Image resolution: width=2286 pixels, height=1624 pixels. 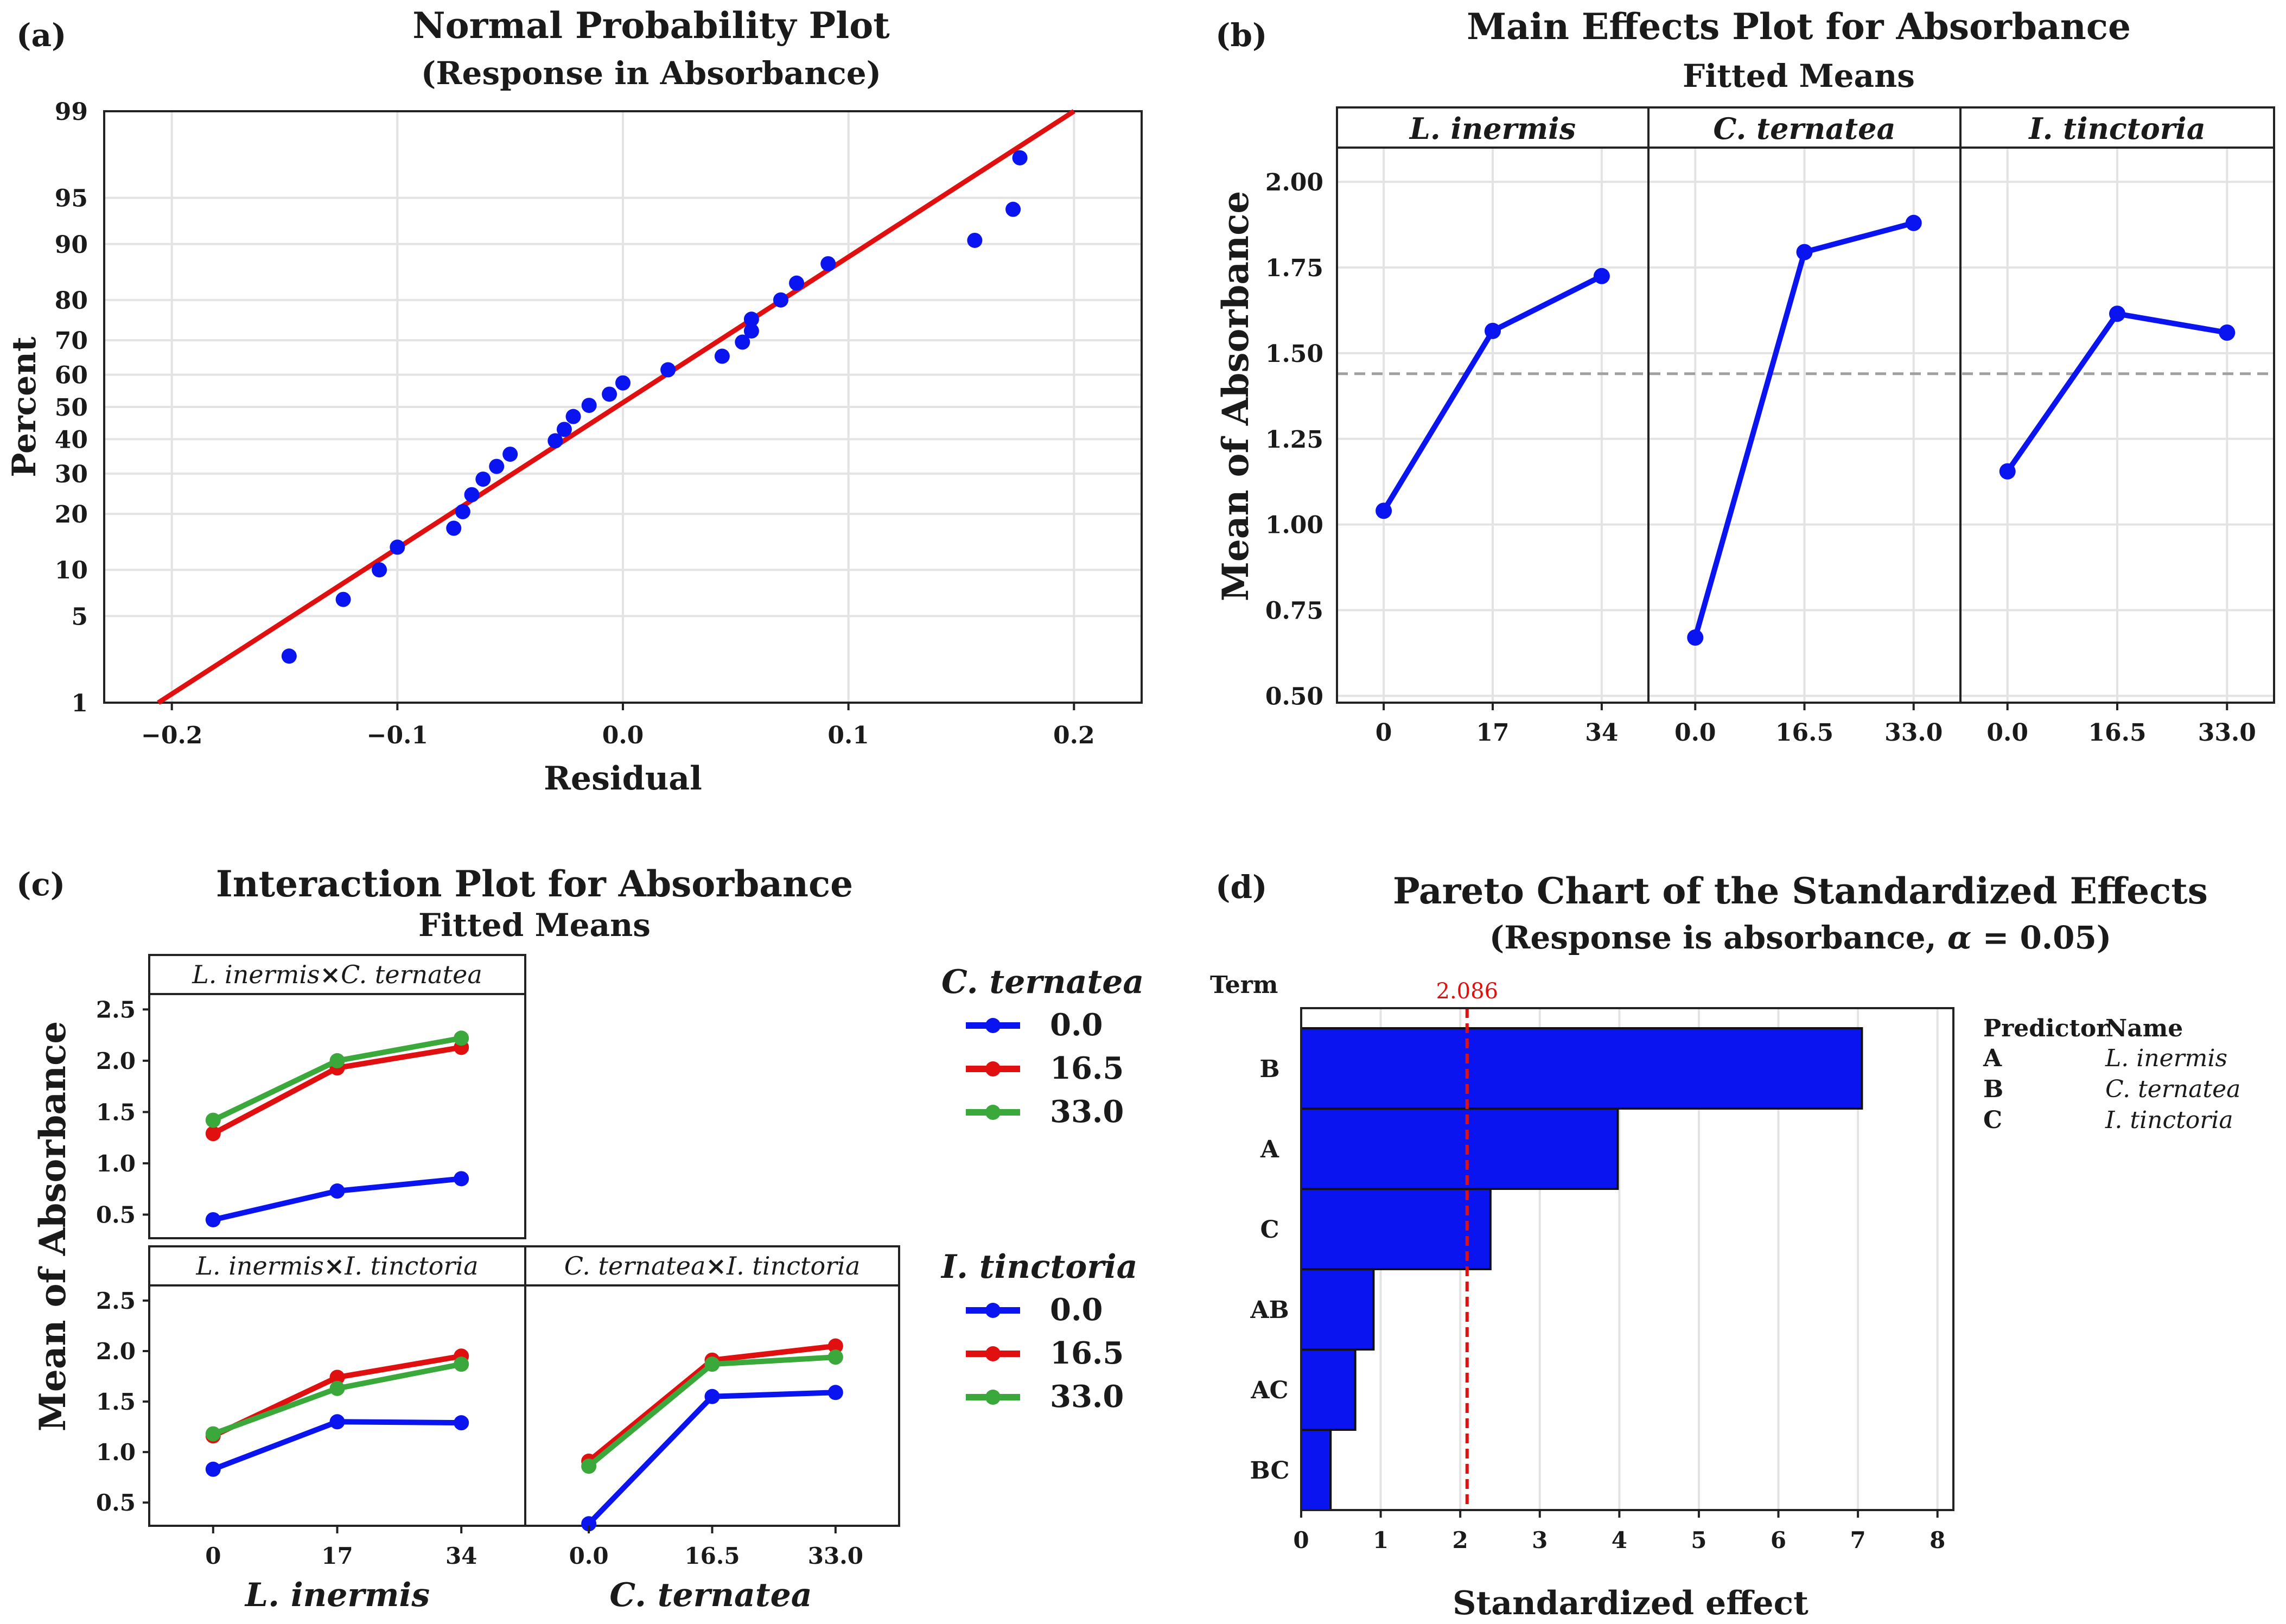 I want to click on panel-a-y-ticks: 1 5 10 20 30 40 50 60 70 80 90 95 99, so click(x=71, y=407).